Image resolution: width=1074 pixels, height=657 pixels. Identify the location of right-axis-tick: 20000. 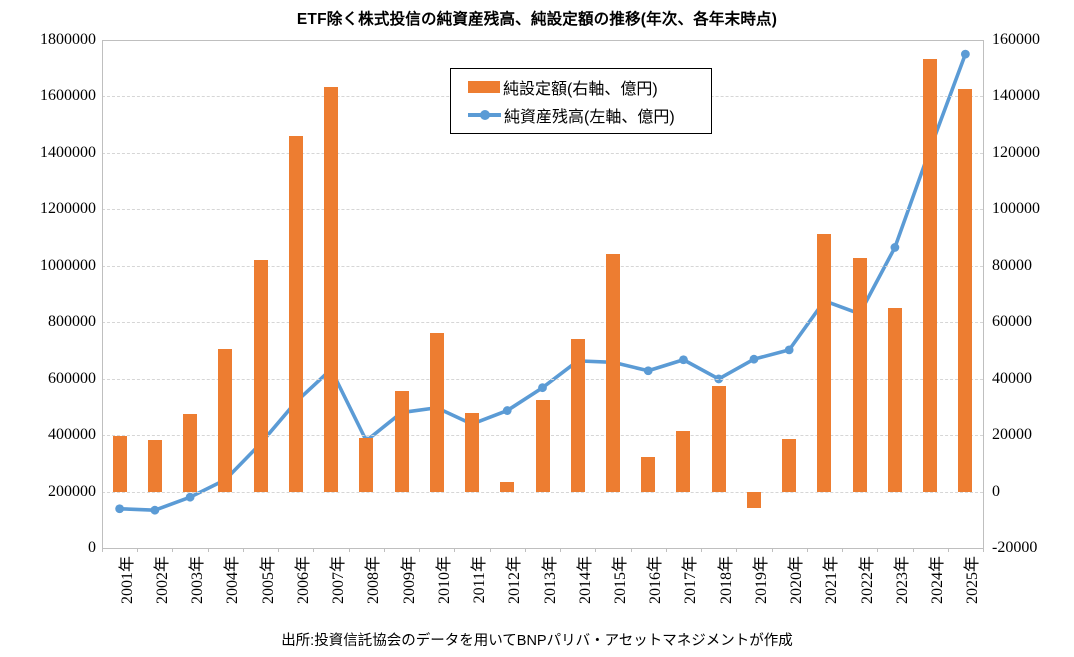
(1012, 435).